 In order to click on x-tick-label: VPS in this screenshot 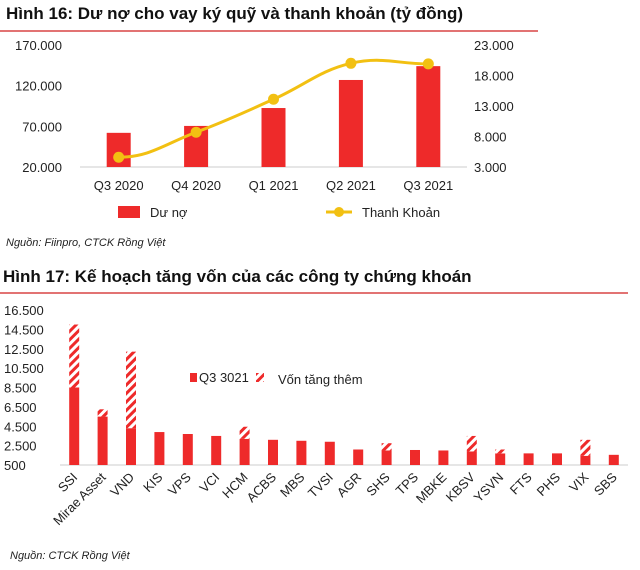, I will do `click(179, 483)`.